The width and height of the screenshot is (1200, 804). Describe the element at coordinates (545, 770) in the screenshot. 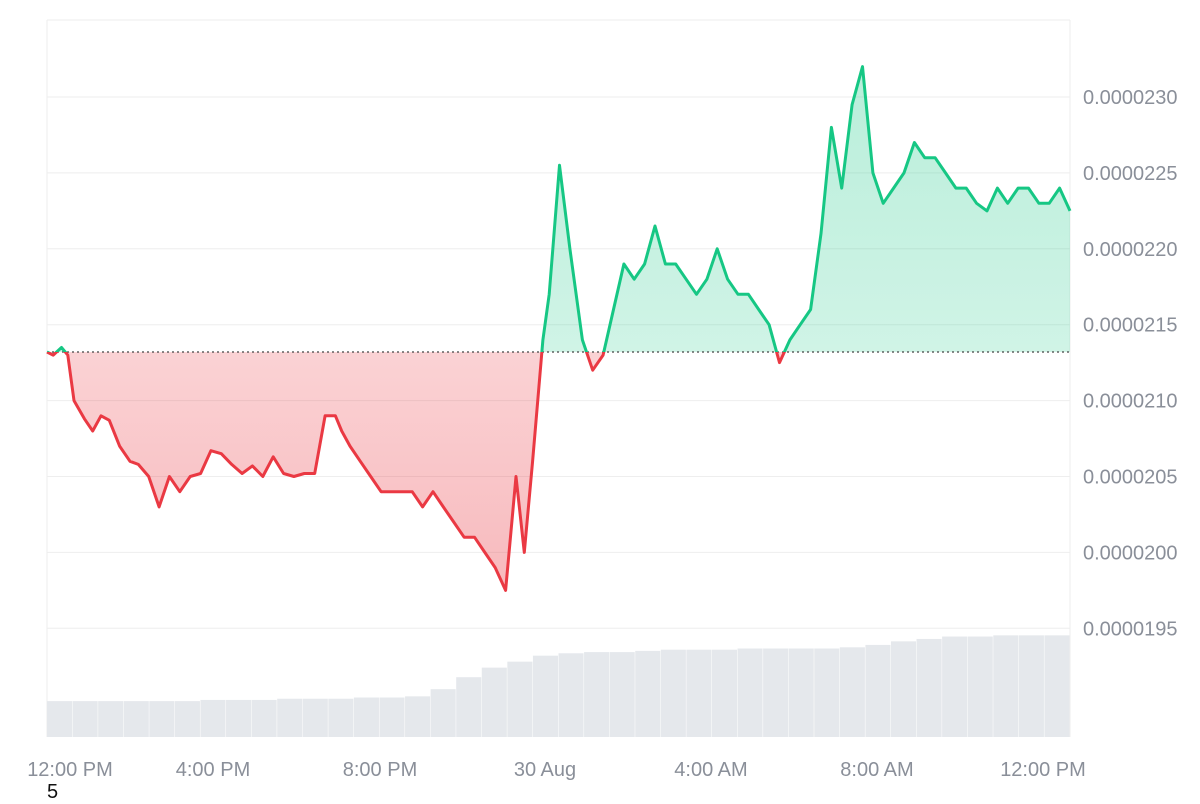

I see `x-tick-label: 30 Aug` at that location.